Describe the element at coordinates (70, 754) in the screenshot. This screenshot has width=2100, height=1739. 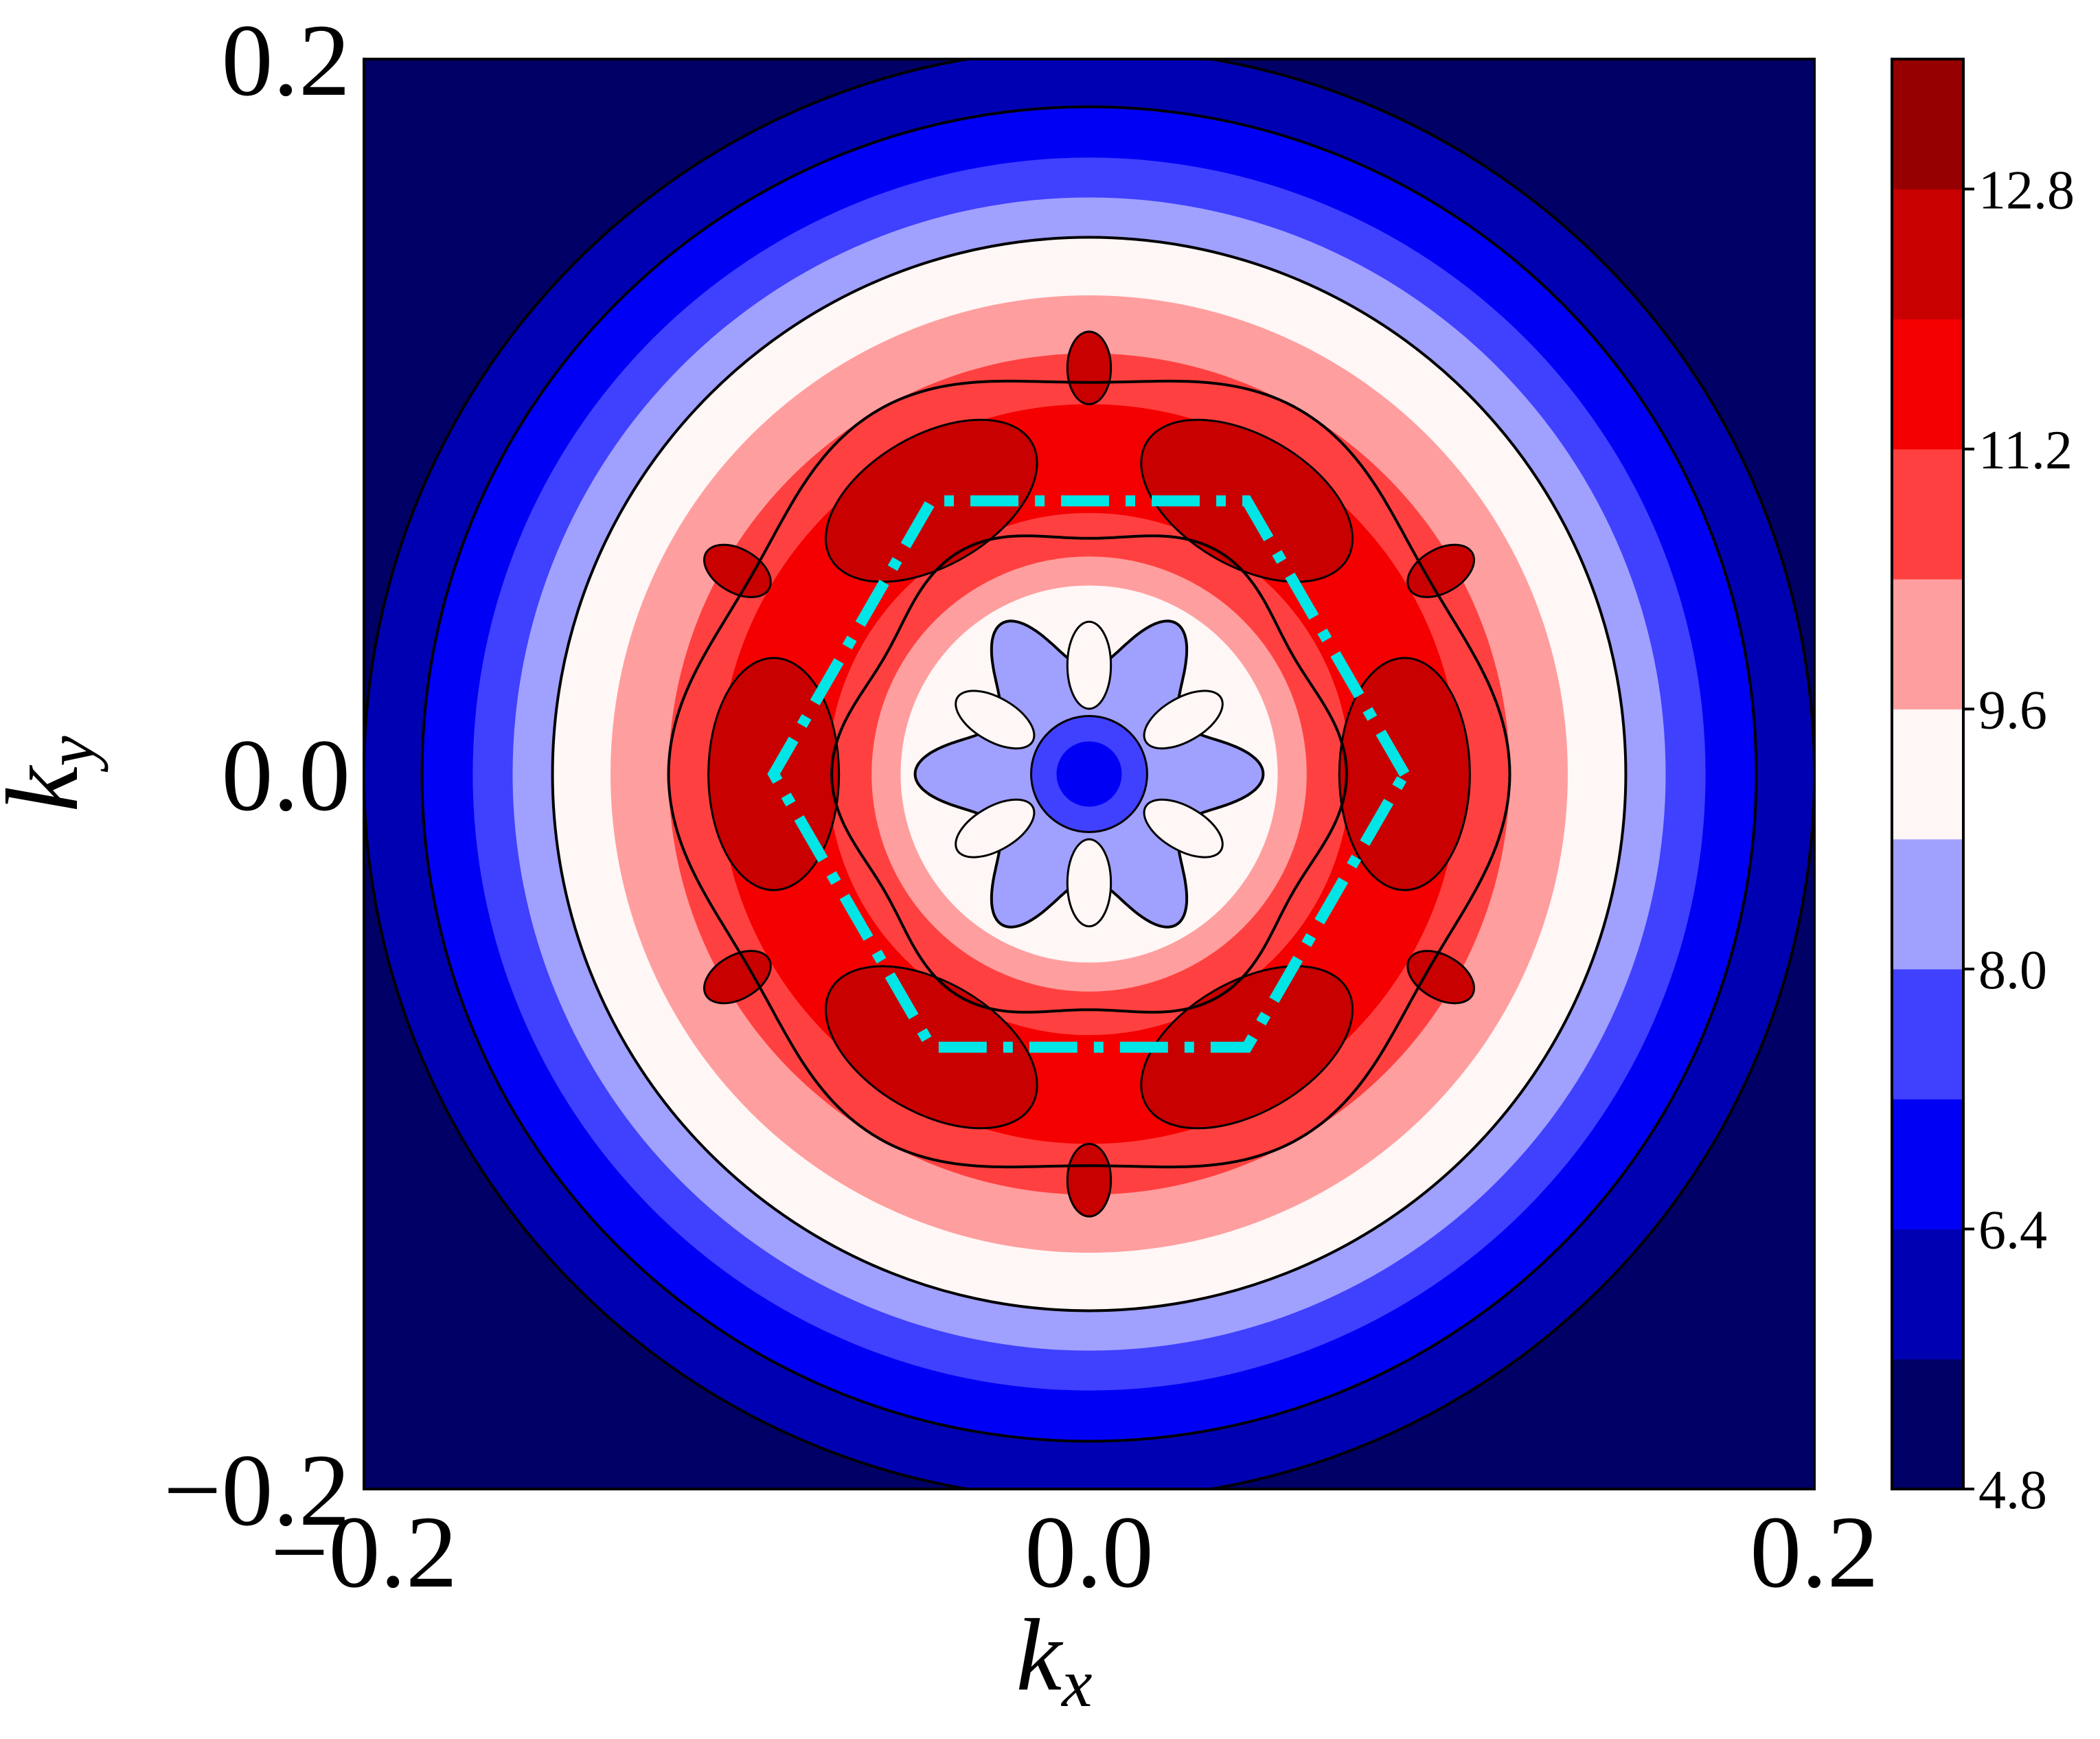
I see `y-axis-label-sub: y` at that location.